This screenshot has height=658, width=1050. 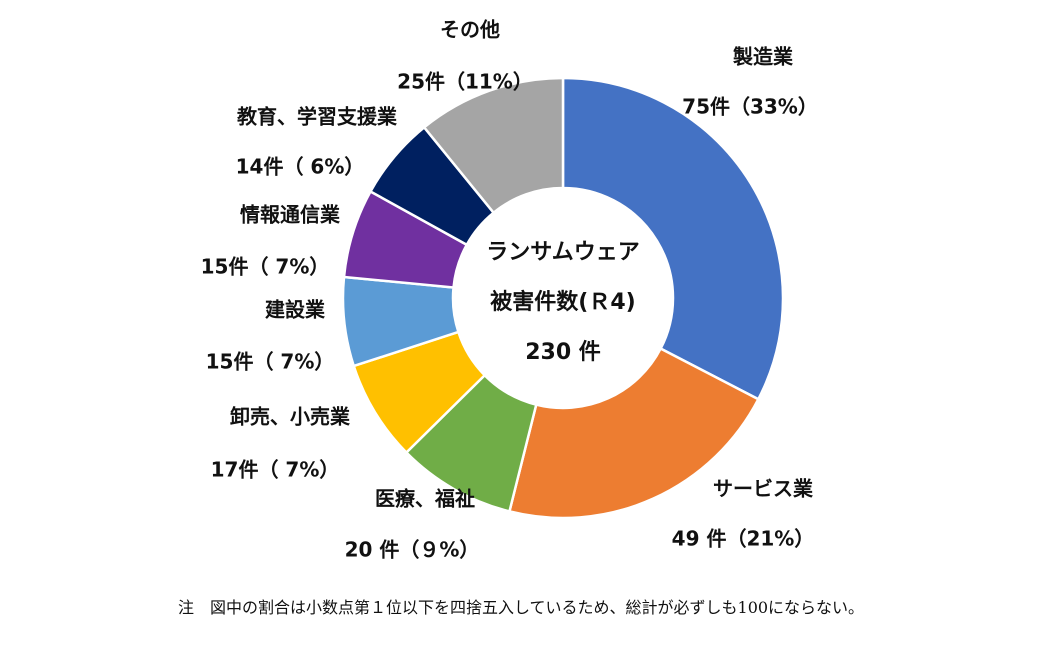 What do you see at coordinates (563, 252) in the screenshot?
I see `center-title-line1: ランサムウェア` at bounding box center [563, 252].